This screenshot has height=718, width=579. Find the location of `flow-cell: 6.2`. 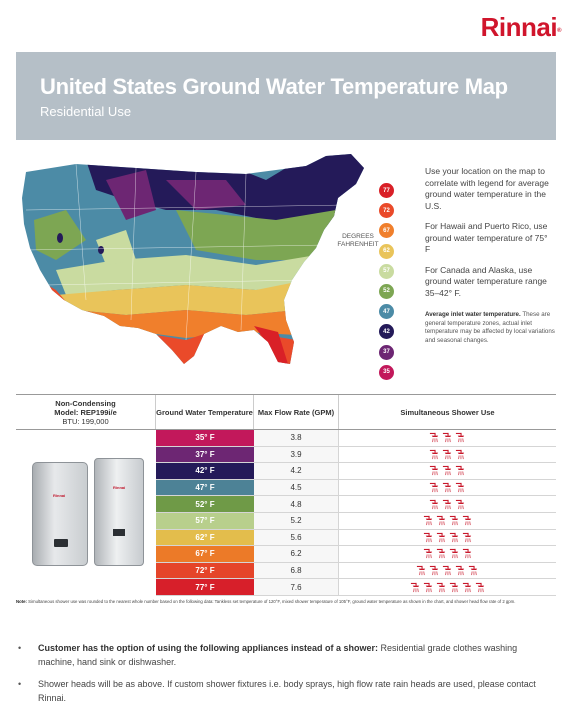

flow-cell: 6.2 is located at coordinates (296, 554).